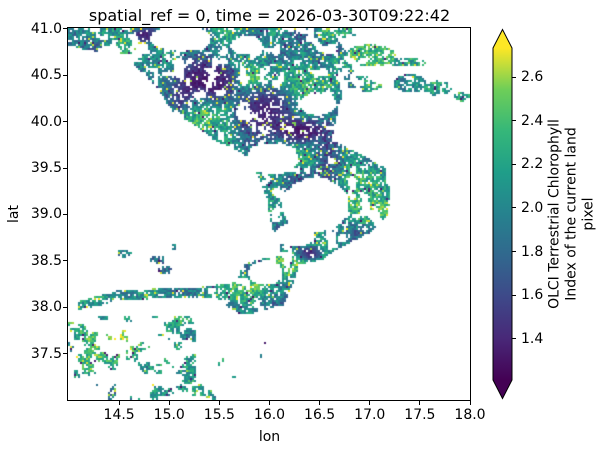 The image size is (604, 453). What do you see at coordinates (46, 307) in the screenshot?
I see `y-tick-label: 38.0` at bounding box center [46, 307].